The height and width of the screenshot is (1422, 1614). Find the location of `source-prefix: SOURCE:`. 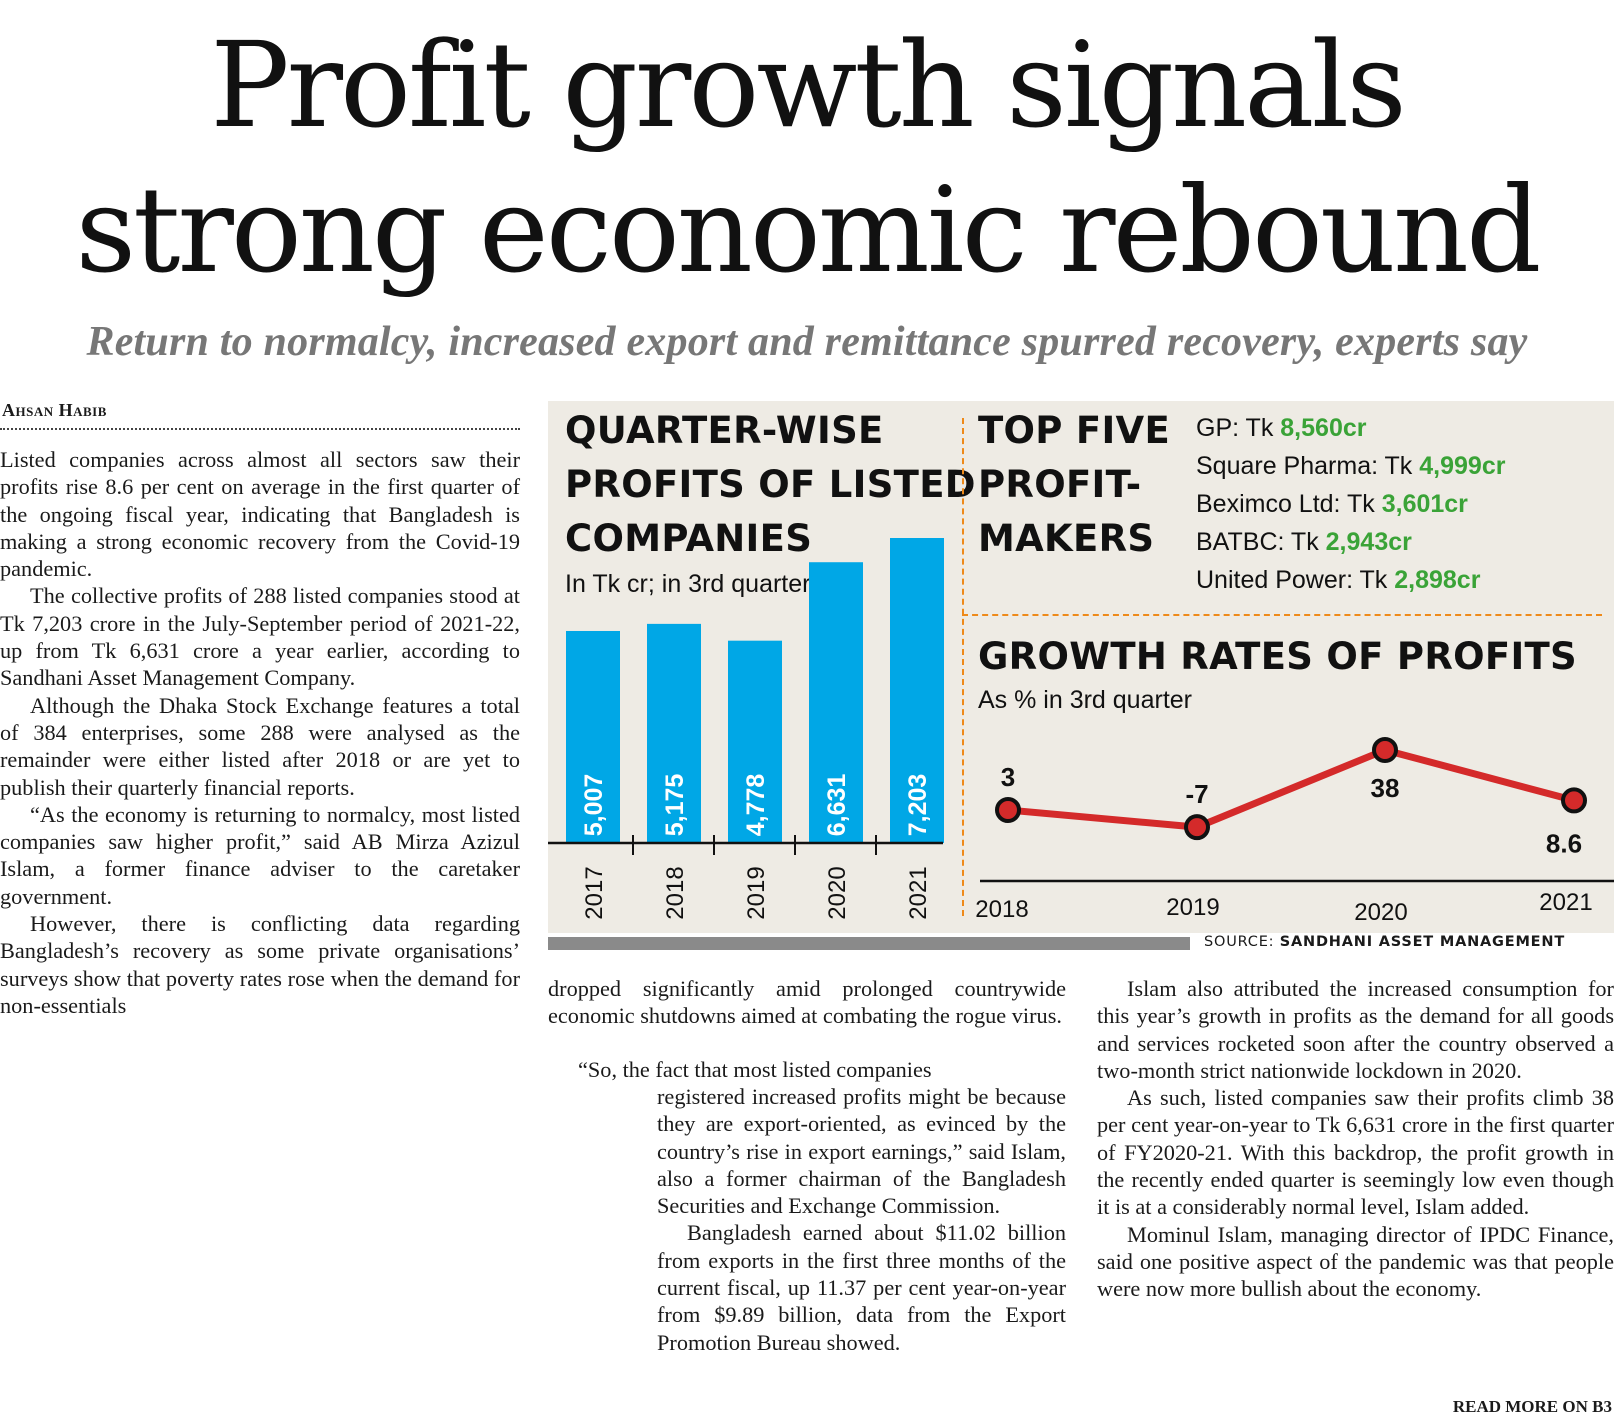

source-prefix: SOURCE: is located at coordinates (1242, 942).